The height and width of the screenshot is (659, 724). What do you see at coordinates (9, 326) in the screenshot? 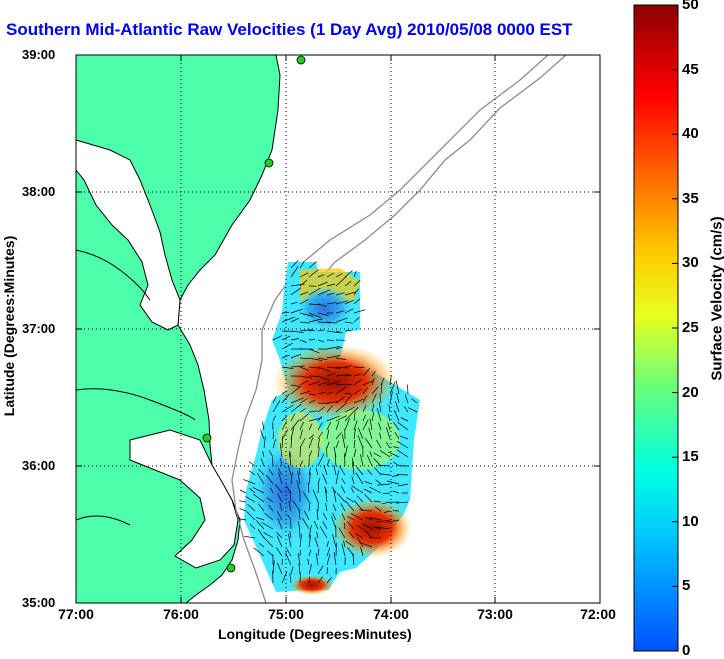
I see `y-axis-title: Latitude (Degrees:Minutes)` at bounding box center [9, 326].